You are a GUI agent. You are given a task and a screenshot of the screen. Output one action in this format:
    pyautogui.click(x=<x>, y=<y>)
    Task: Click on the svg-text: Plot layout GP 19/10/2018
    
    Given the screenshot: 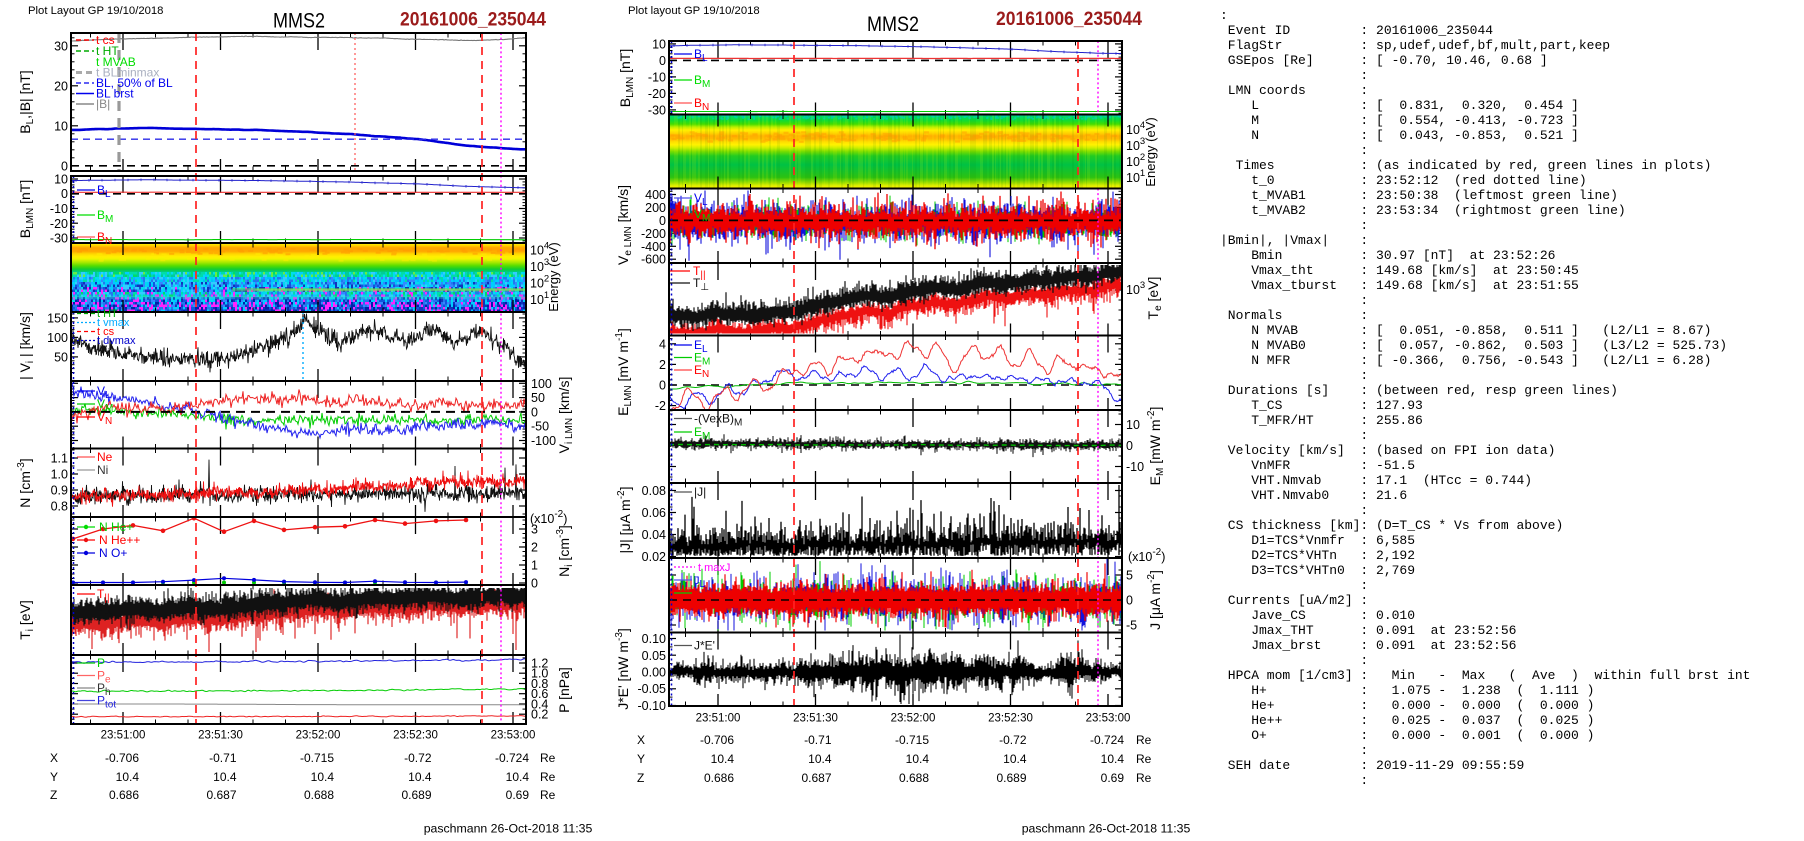 What is the action you would take?
    pyautogui.click(x=694, y=11)
    